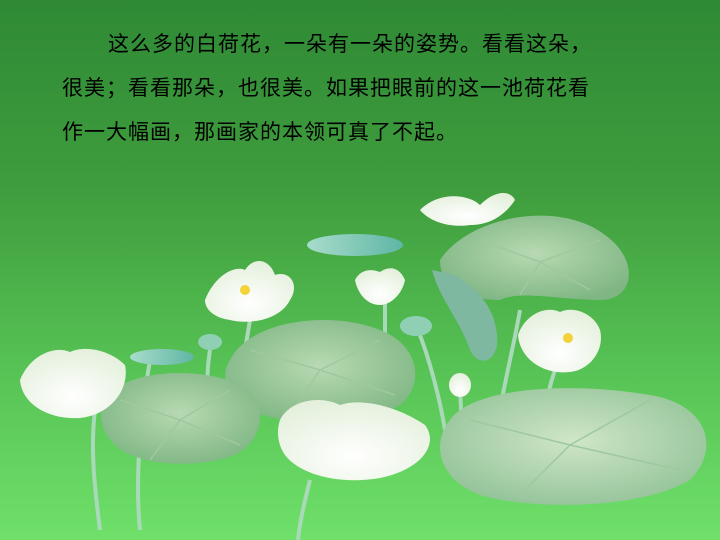 This screenshot has height=540, width=720. I want to click on lotus-flower-right, so click(559, 341).